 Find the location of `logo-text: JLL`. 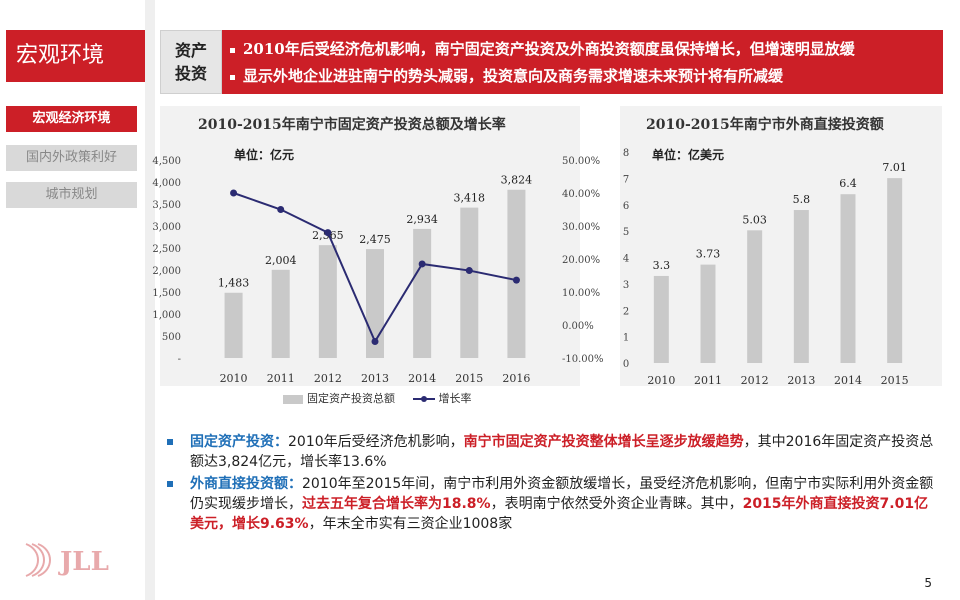

logo-text: JLL is located at coordinates (83, 562).